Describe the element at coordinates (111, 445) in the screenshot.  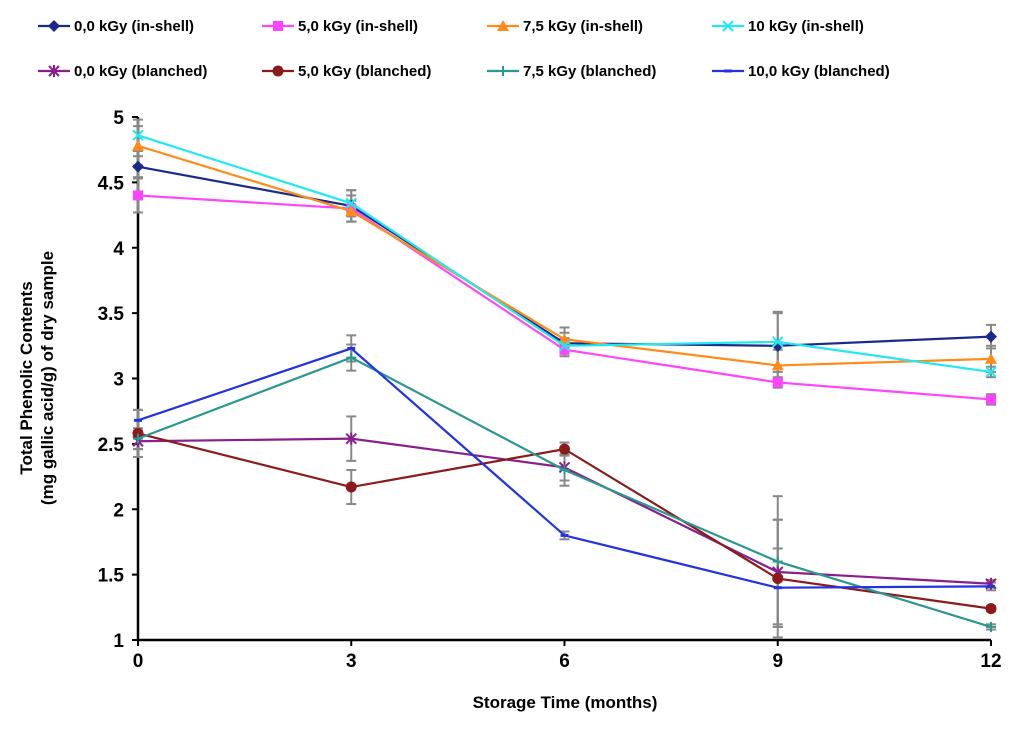
I see `y-tick-label: 2.5` at that location.